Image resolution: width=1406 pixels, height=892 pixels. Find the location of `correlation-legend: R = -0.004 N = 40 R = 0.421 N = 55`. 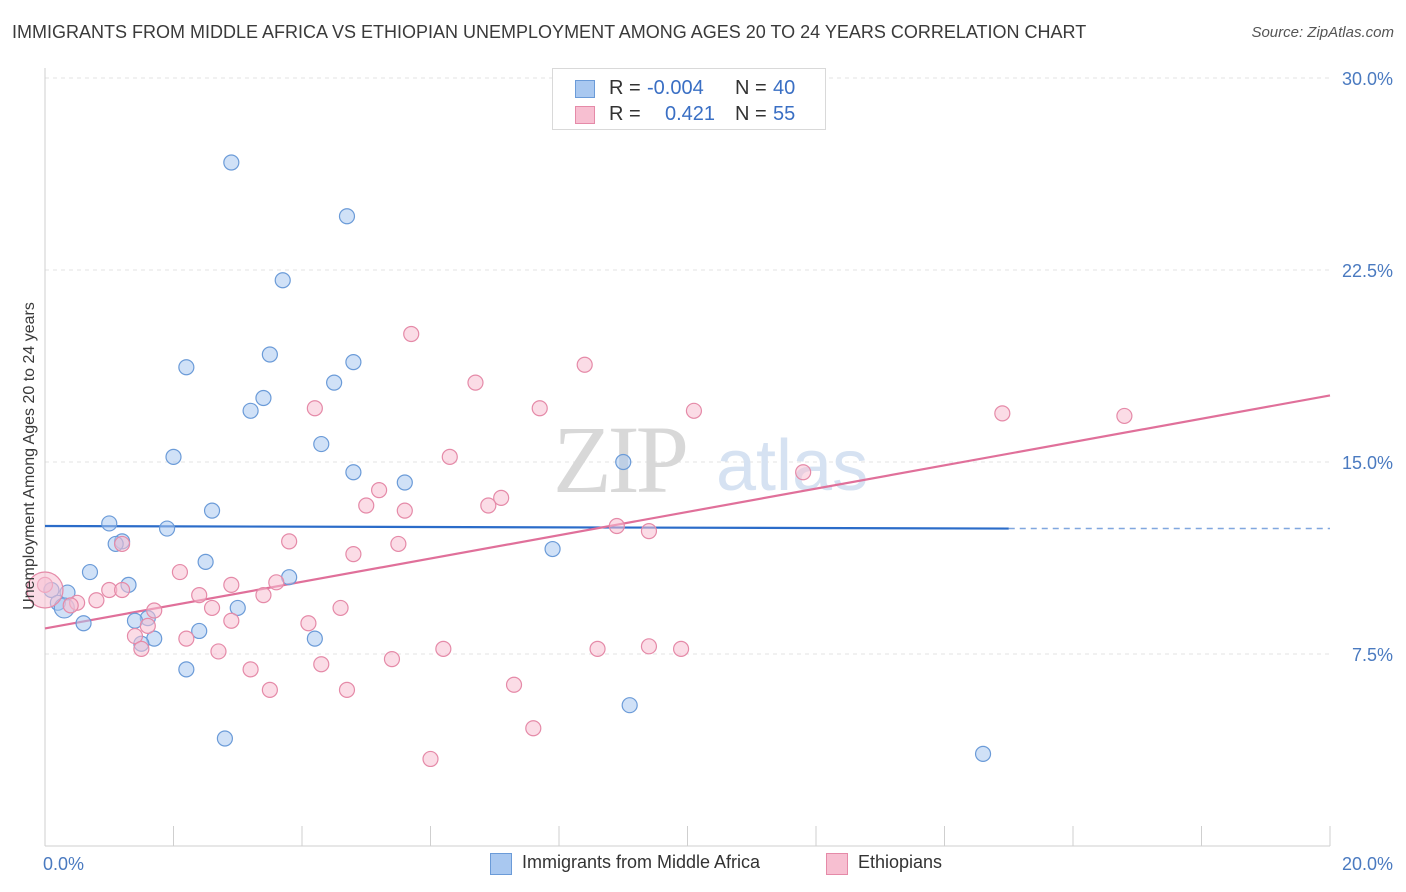

correlation-legend: R = -0.004 N = 40 R = 0.421 N = 55 is located at coordinates (689, 99).